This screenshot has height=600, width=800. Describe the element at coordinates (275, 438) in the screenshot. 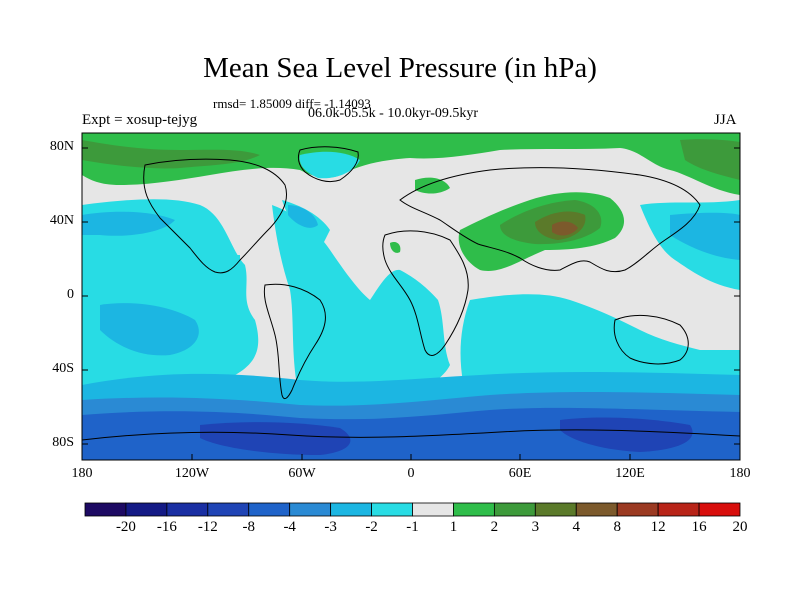

I see `southern-deep-minus8` at that location.